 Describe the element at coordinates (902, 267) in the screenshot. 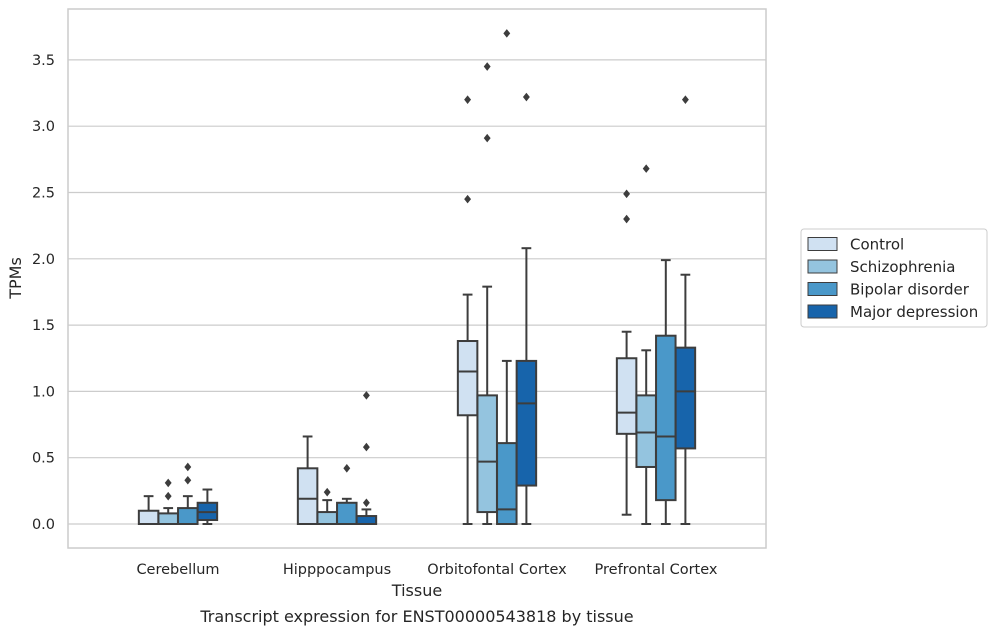

I see `legend-label: Schizophrenia` at that location.